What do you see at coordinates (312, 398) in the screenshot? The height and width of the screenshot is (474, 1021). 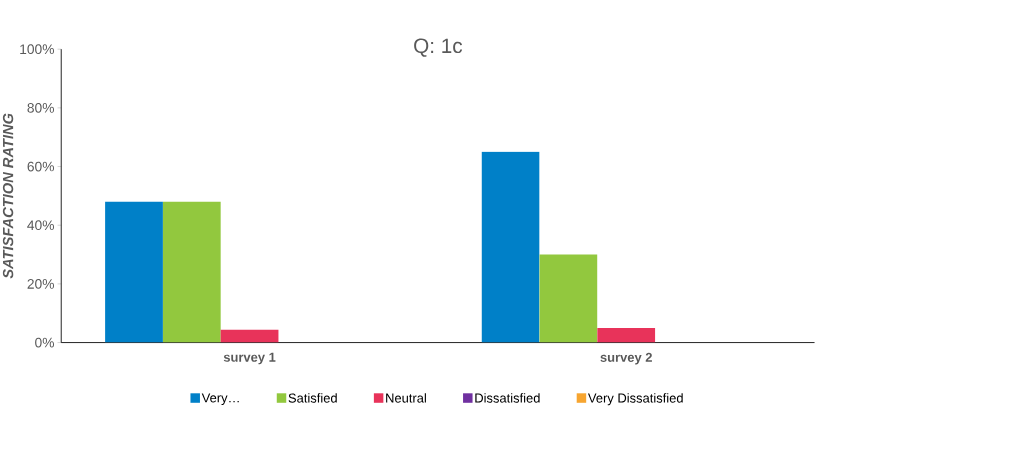 I see `legend-label: Satisfied` at bounding box center [312, 398].